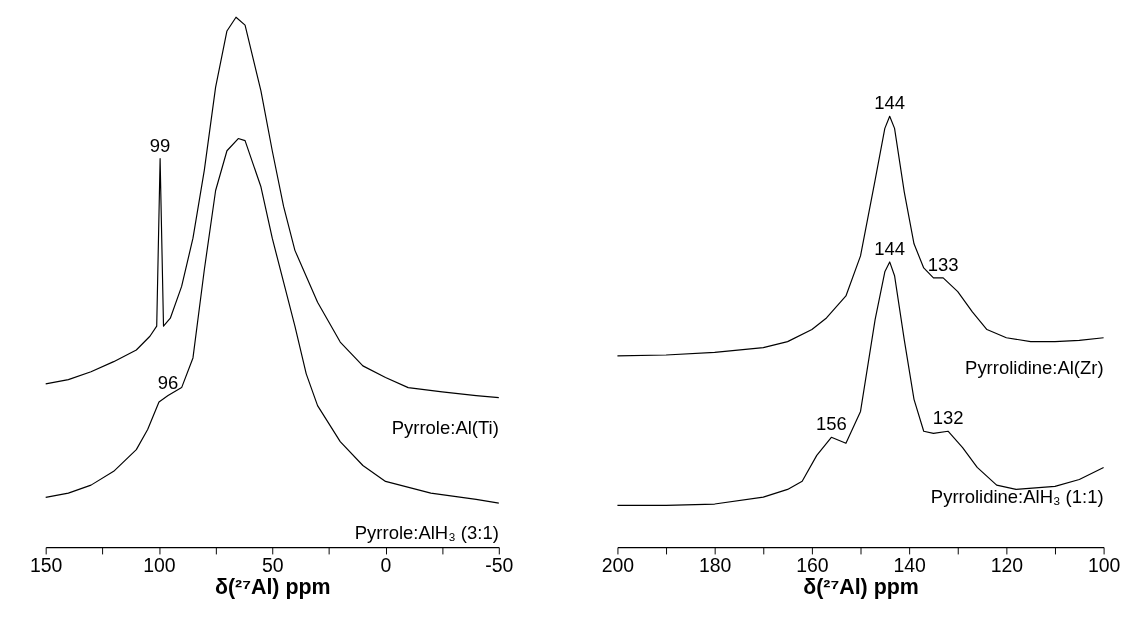 This screenshot has width=1125, height=626. Describe the element at coordinates (499, 564) in the screenshot. I see `x-tick-label: -50` at that location.